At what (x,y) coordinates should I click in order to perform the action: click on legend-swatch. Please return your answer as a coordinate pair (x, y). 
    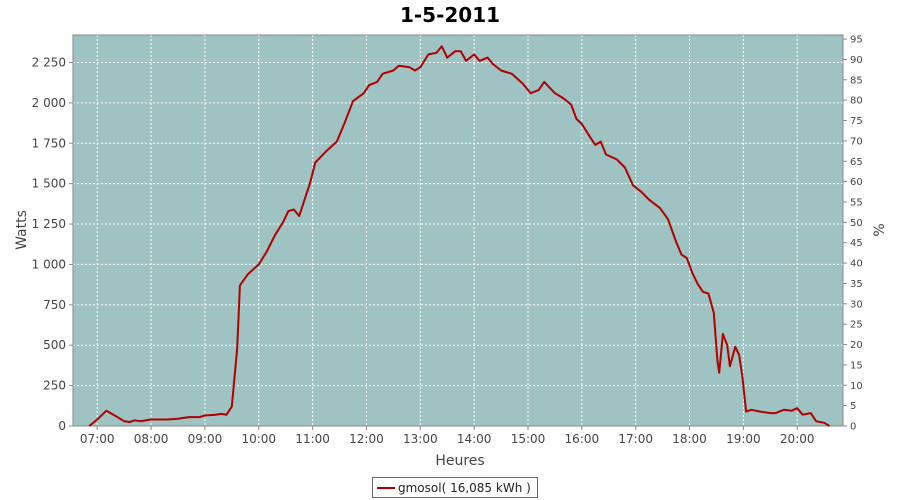
    Looking at the image, I should click on (386, 487).